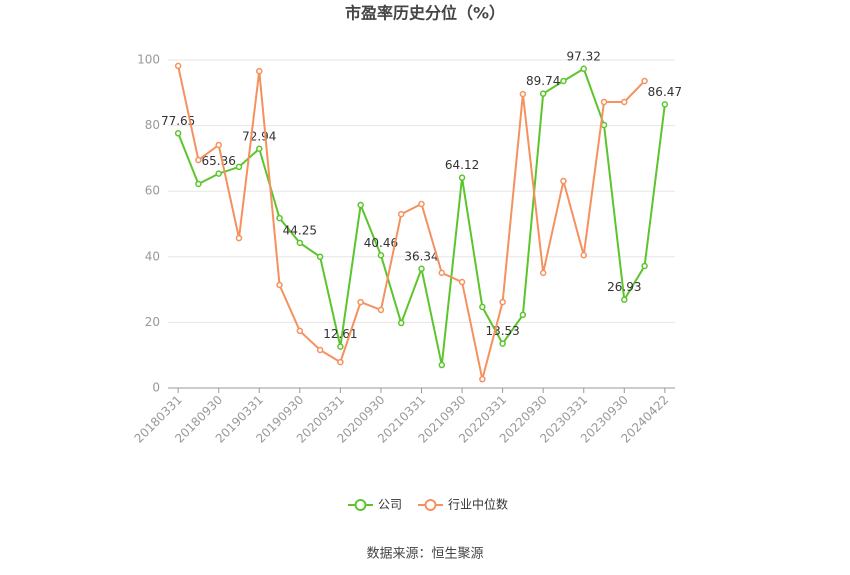 The width and height of the screenshot is (850, 575). Describe the element at coordinates (152, 125) in the screenshot. I see `y-tick-label: 80` at that location.